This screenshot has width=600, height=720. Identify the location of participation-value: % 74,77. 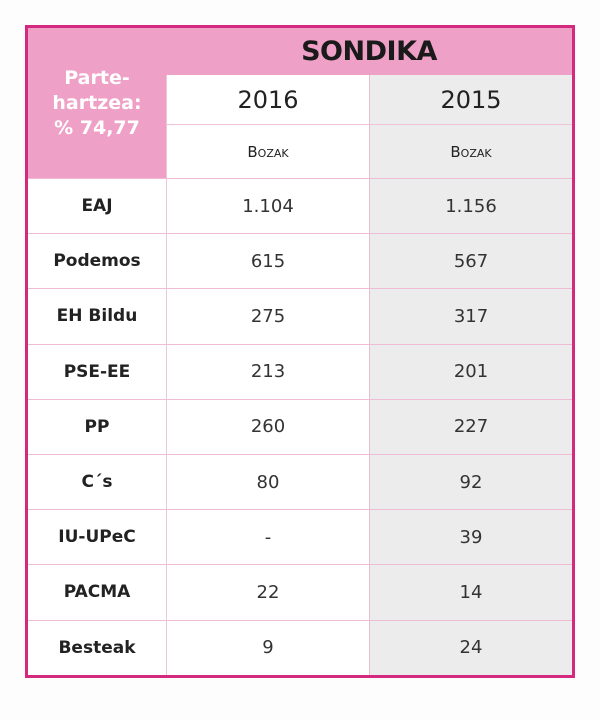
(97, 127).